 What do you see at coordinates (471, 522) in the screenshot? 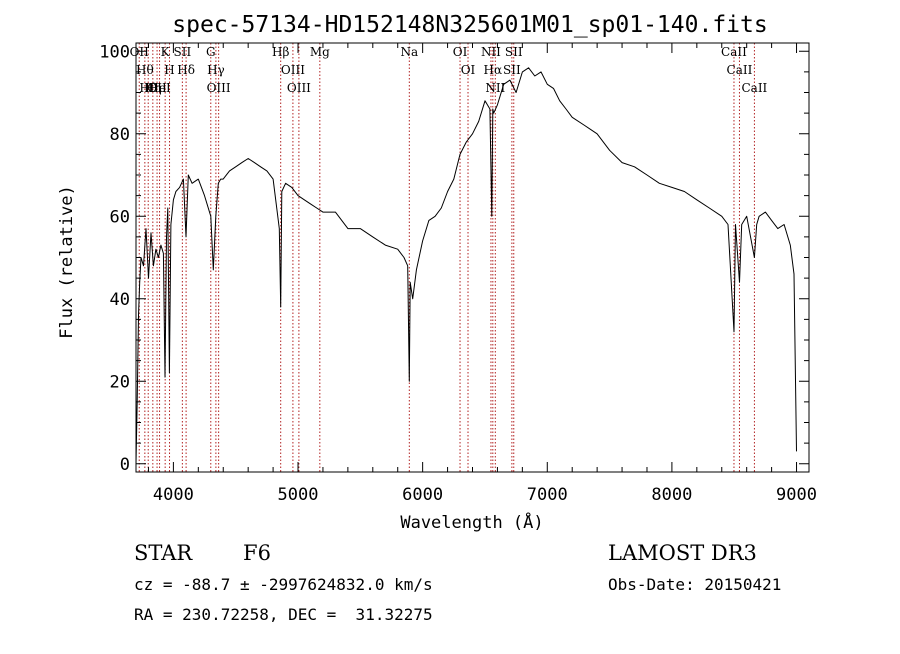
I see `x-axis-label: Wavelength (Å)` at bounding box center [471, 522].